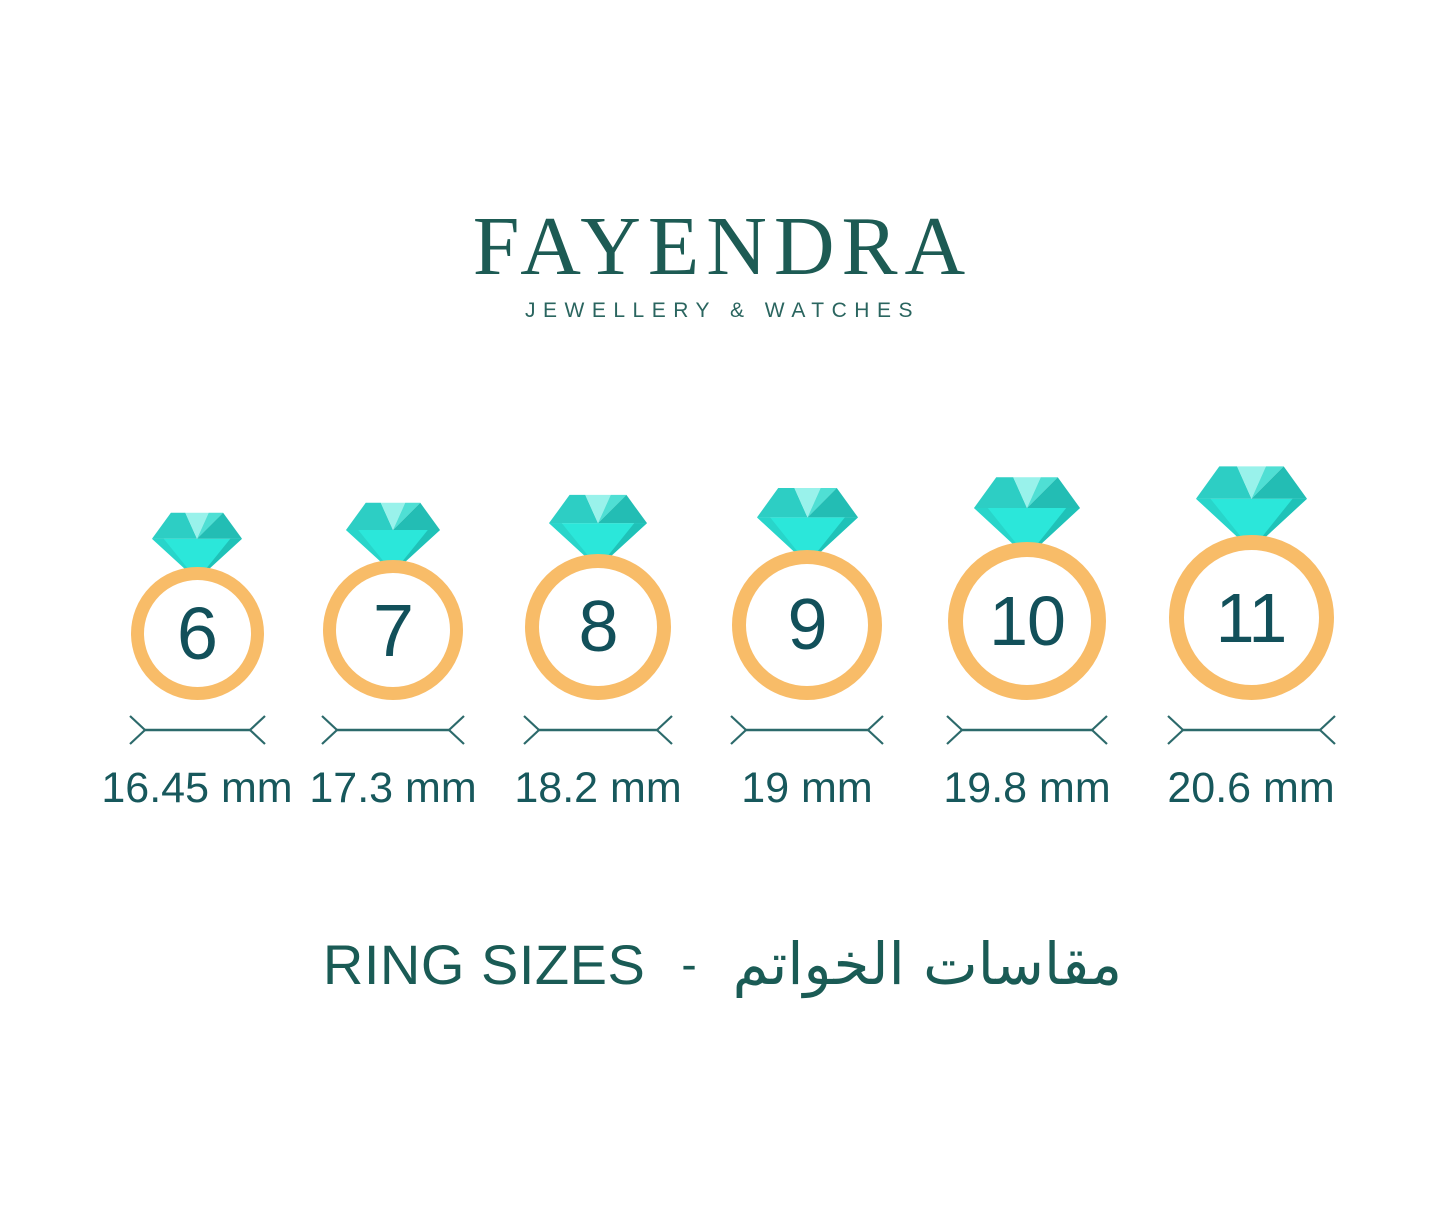  Describe the element at coordinates (197, 788) in the screenshot. I see `ring-size-label: 16.45 mm` at that location.